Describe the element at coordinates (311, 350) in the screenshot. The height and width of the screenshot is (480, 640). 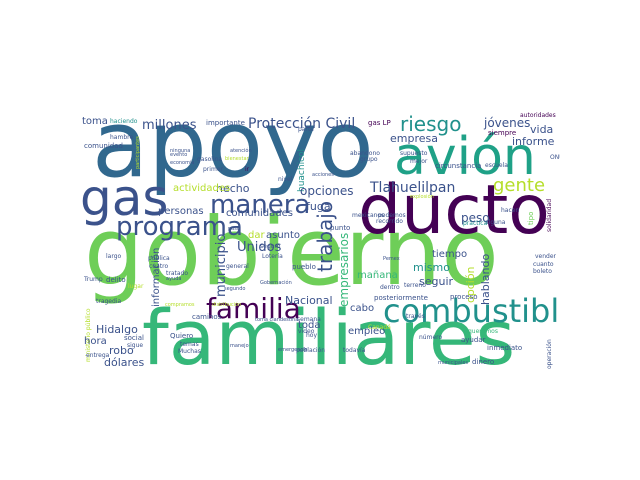
I see `word-poblacion: población` at that location.